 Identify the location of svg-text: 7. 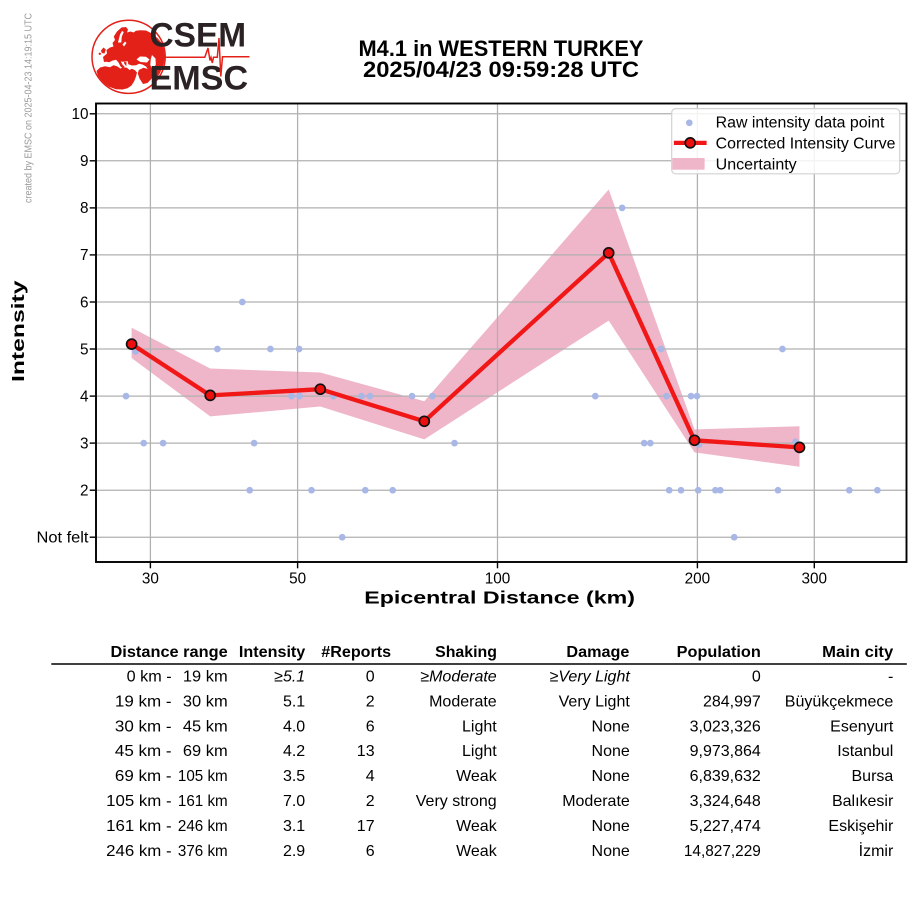
(84, 255).